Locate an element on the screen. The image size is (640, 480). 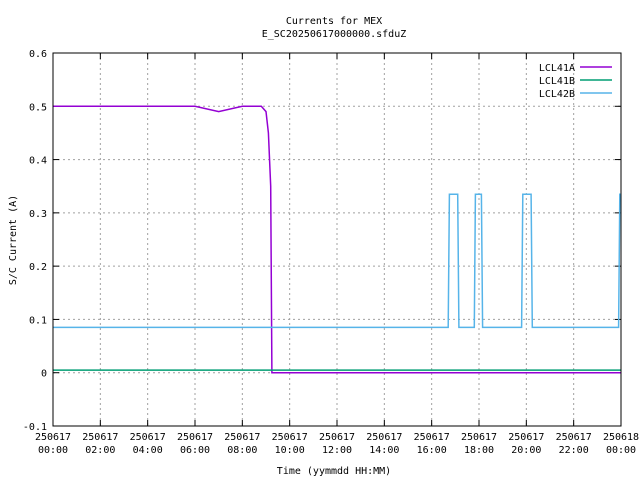
x-tick-time: 12:00 is located at coordinates (337, 450).